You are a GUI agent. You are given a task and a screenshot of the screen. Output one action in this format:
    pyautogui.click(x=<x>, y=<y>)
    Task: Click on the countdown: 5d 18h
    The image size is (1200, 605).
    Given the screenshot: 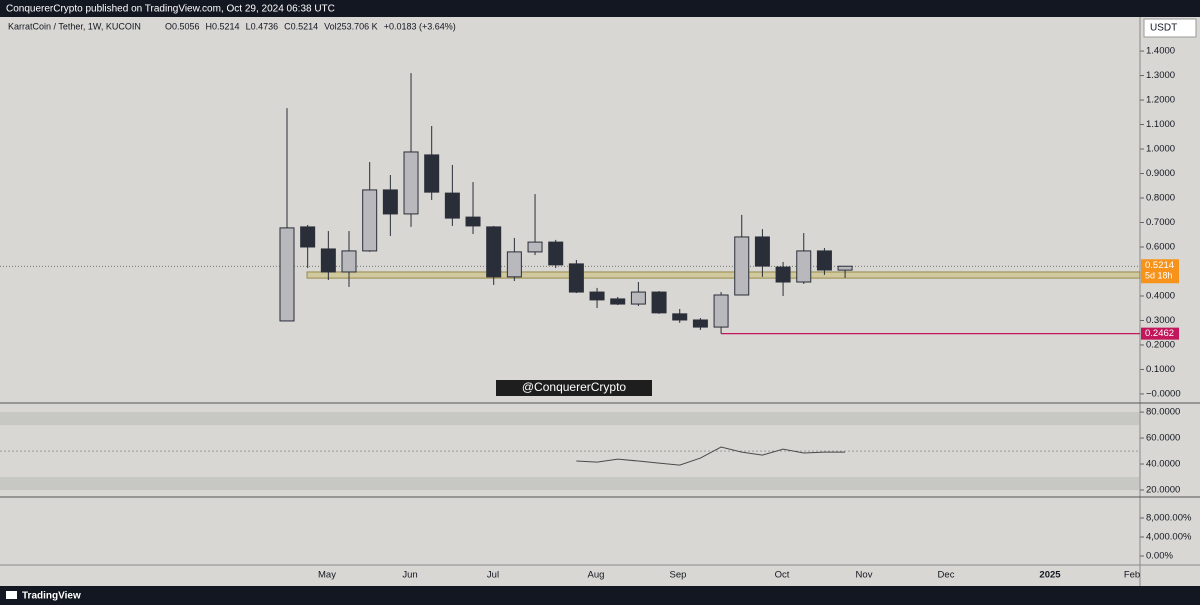 What is the action you would take?
    pyautogui.click(x=1159, y=276)
    